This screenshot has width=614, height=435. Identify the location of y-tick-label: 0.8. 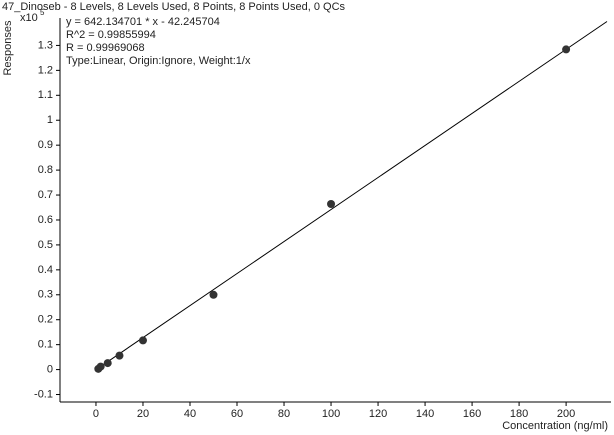
(45, 170).